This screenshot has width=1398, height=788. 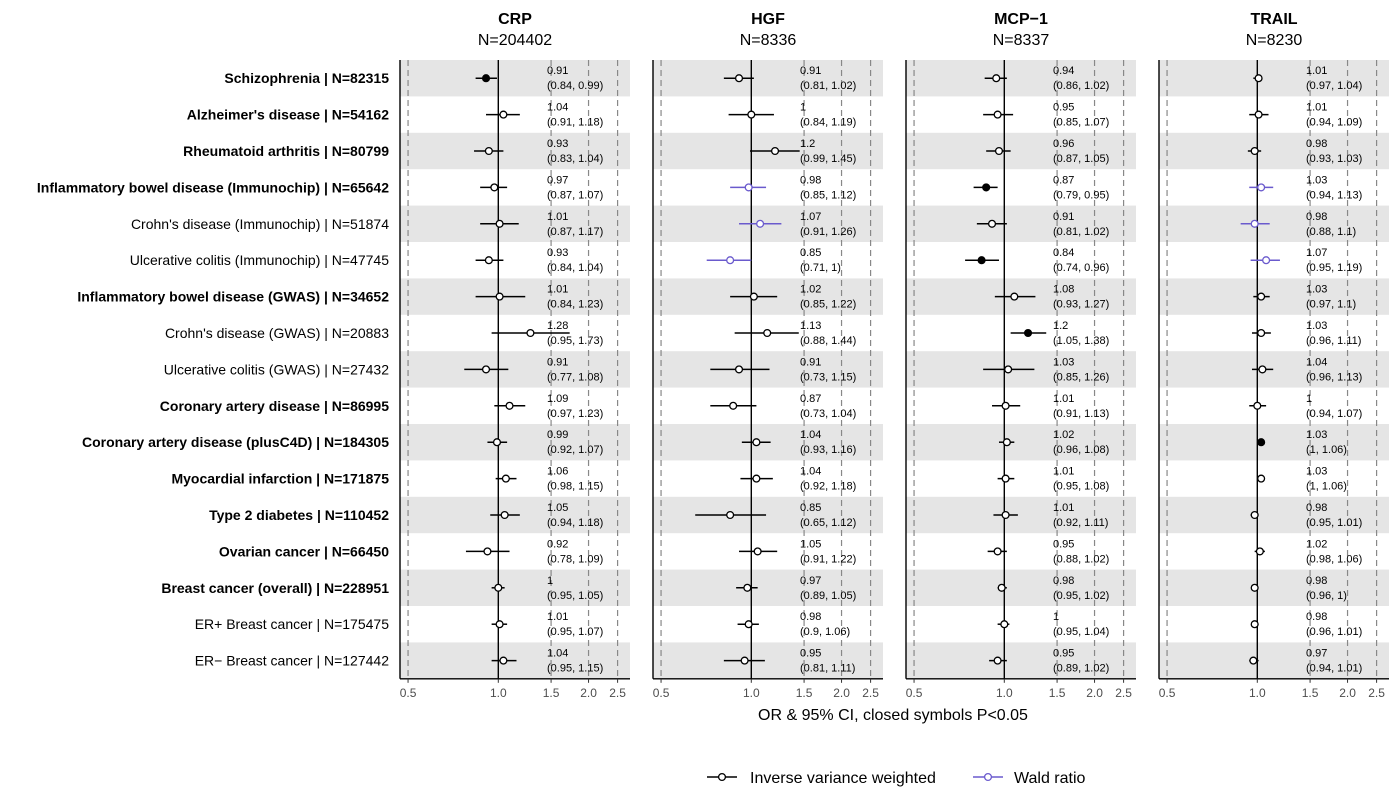 What do you see at coordinates (515, 19) in the screenshot?
I see `panel-title: CRP` at bounding box center [515, 19].